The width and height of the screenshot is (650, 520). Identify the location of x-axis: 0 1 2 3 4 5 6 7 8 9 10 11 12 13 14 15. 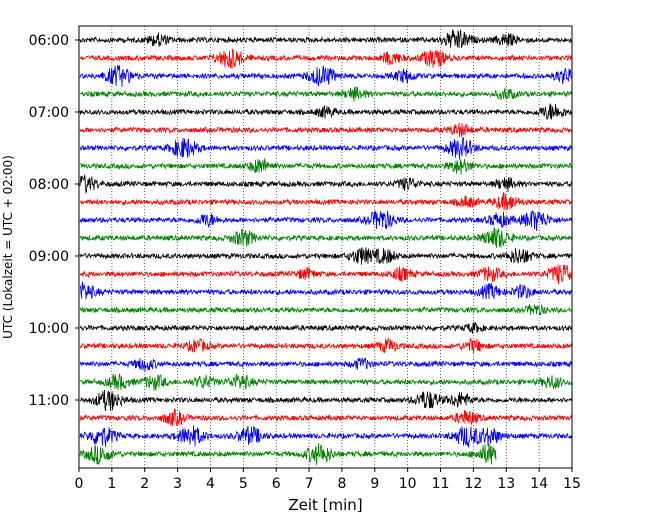
(328, 480).